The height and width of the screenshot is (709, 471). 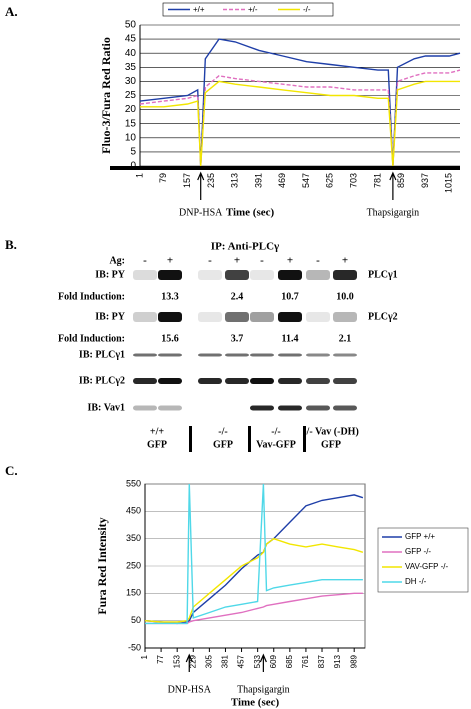 What do you see at coordinates (290, 296) in the screenshot?
I see `fold-value: 10.7` at bounding box center [290, 296].